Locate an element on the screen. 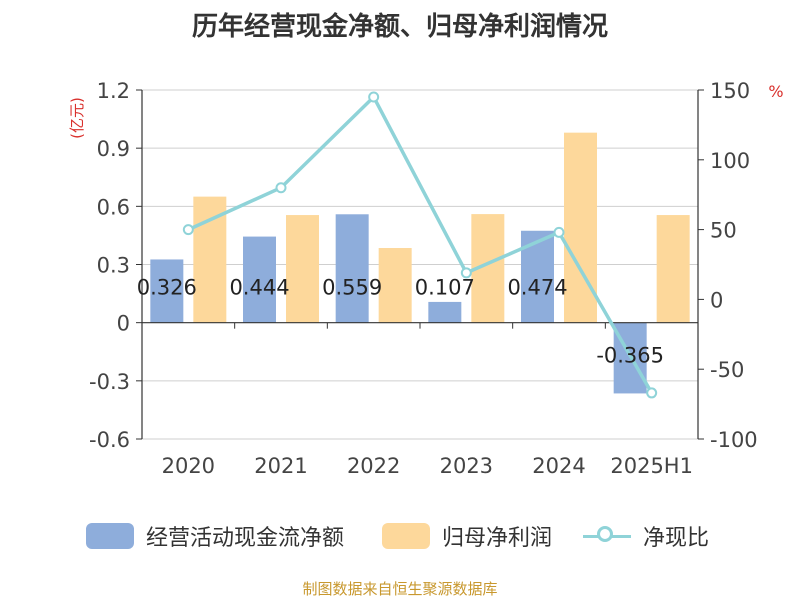  right-tick-label: -50 is located at coordinates (727, 370).